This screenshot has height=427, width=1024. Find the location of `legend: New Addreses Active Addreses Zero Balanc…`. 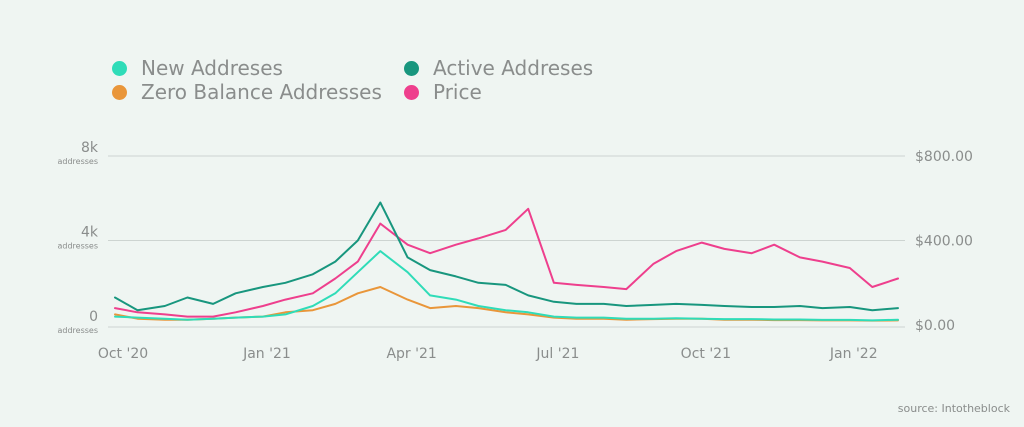

legend: New Addreses Active Addreses Zero Balanc… is located at coordinates (412, 82).